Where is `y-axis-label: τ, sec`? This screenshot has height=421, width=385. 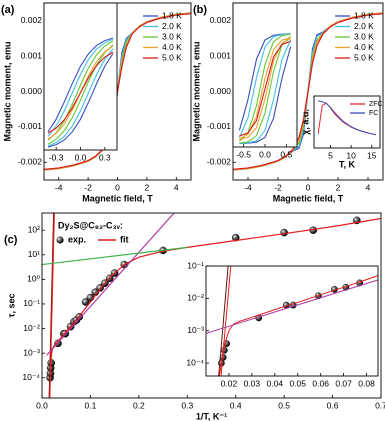 y-axis-label: τ, sec is located at coordinates (11, 305).